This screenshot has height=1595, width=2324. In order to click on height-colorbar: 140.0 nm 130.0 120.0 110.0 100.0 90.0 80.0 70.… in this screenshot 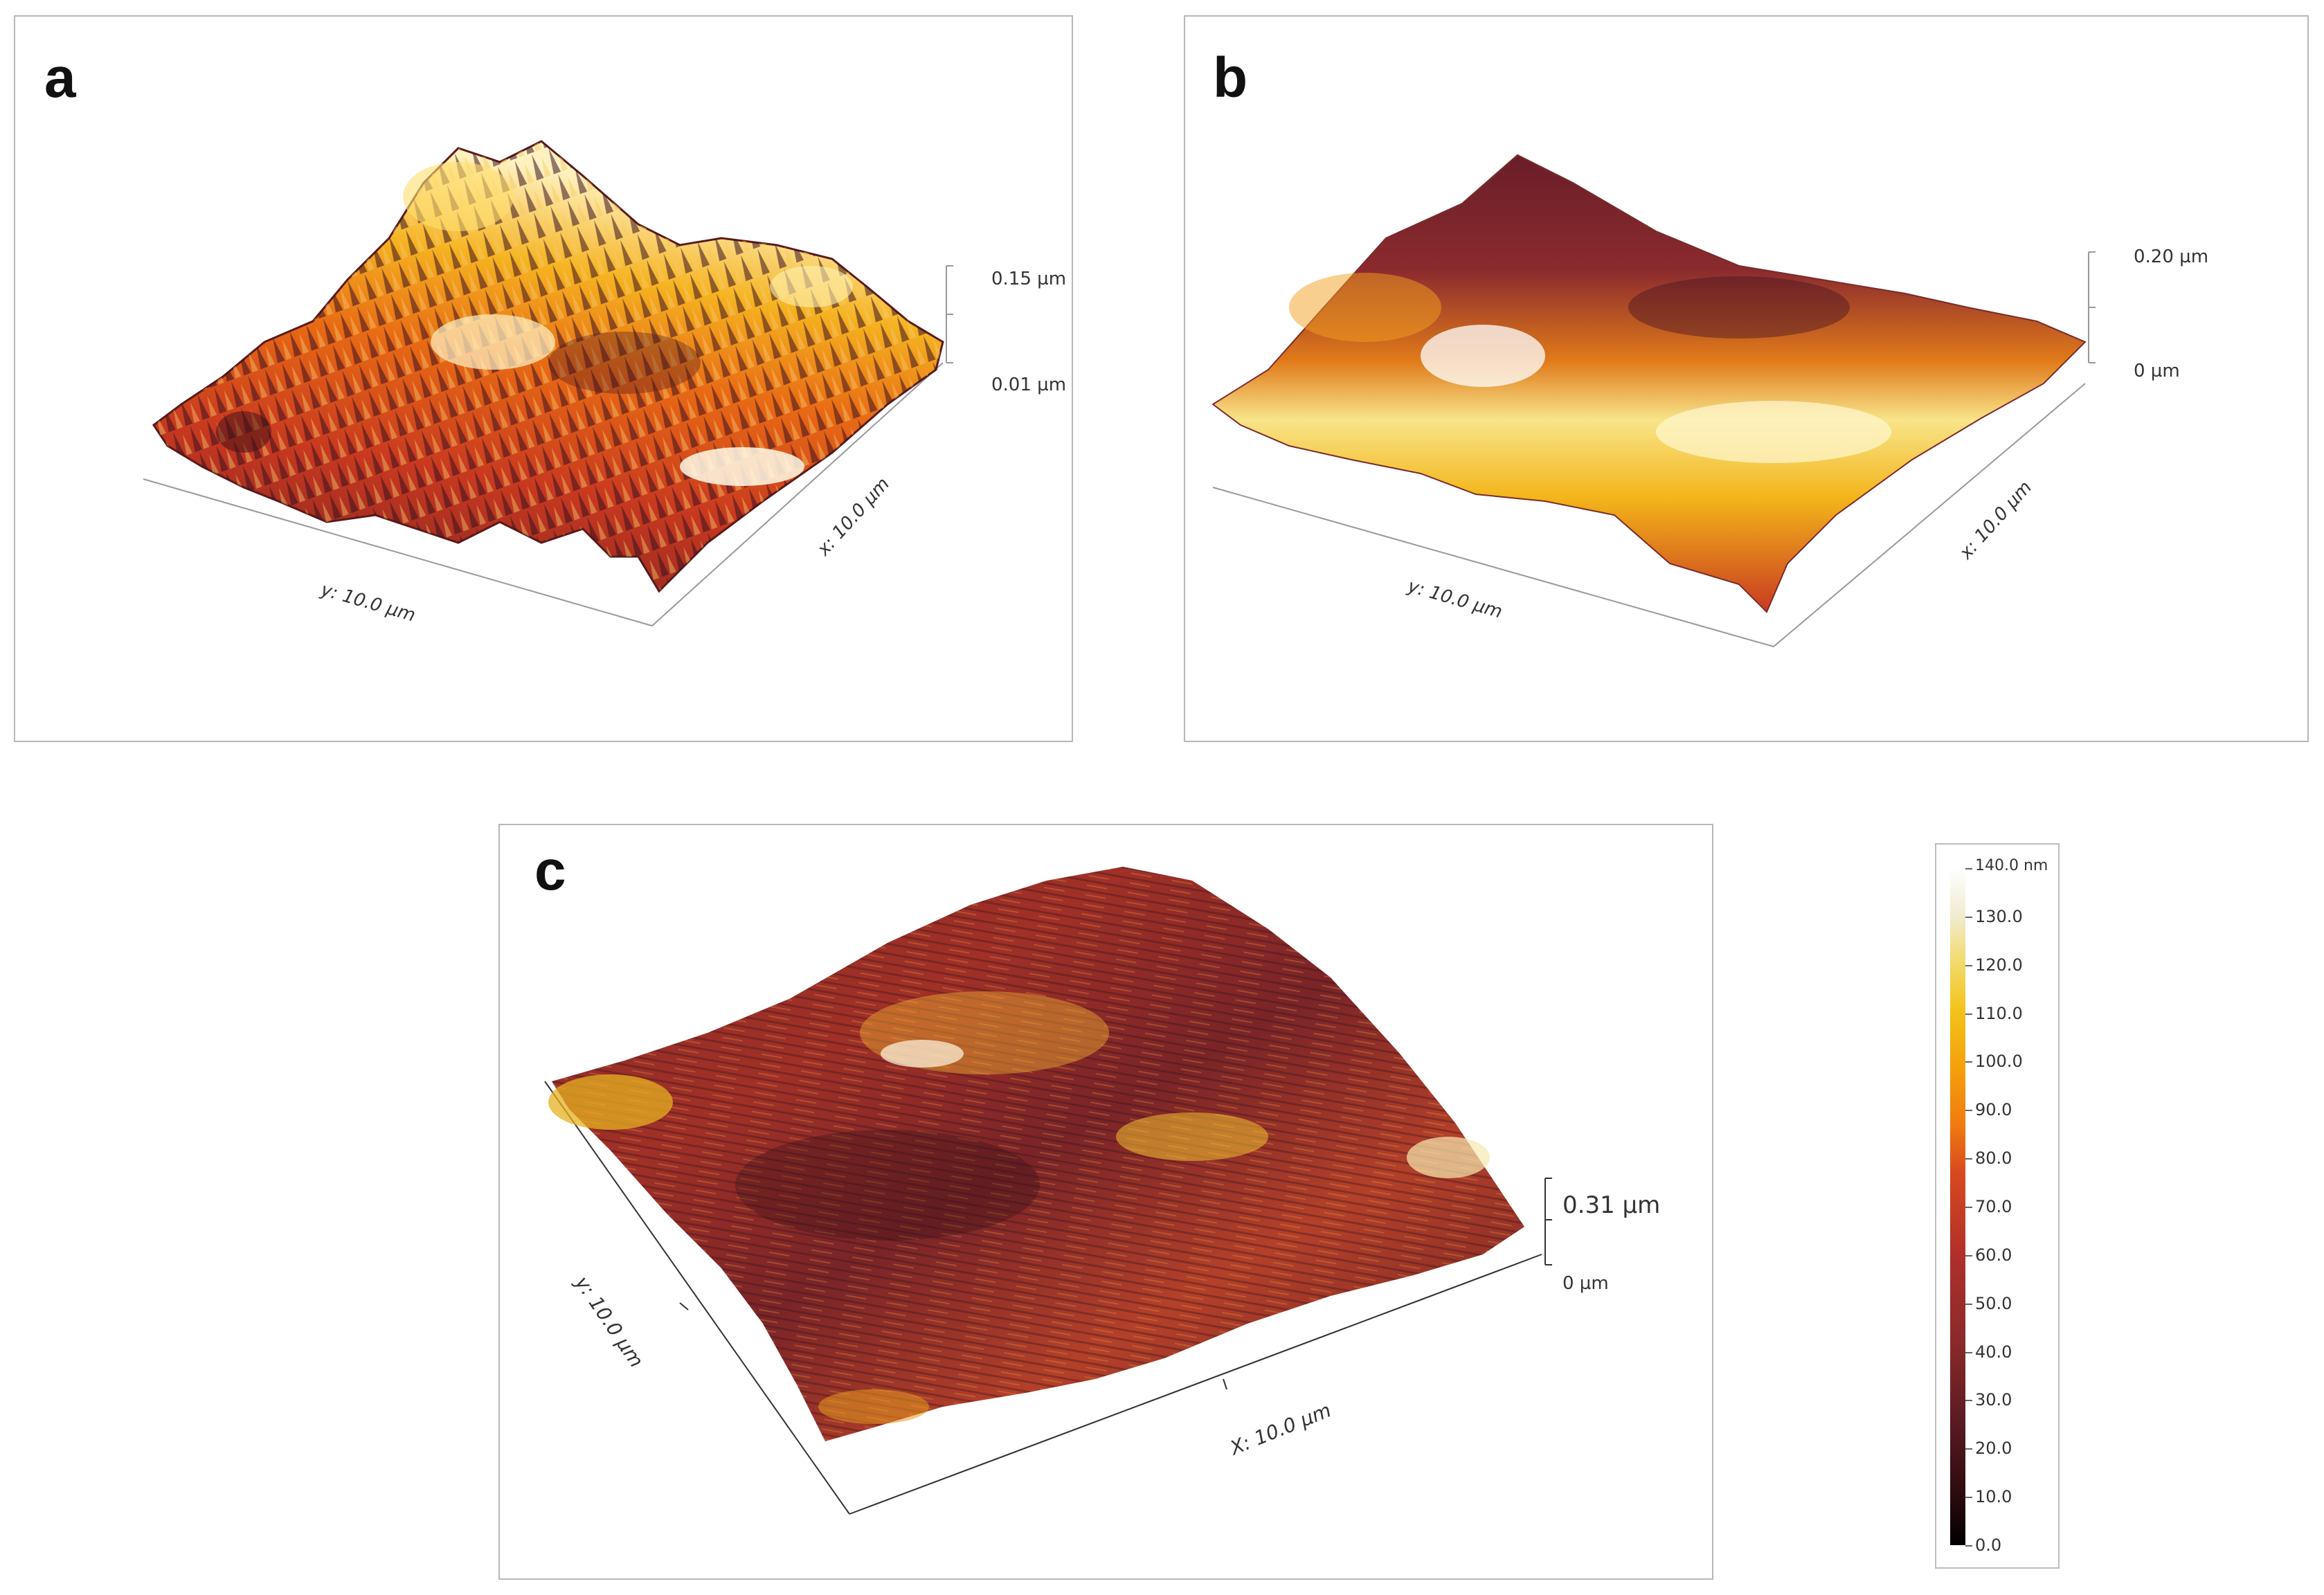, I will do `click(1997, 1206)`.